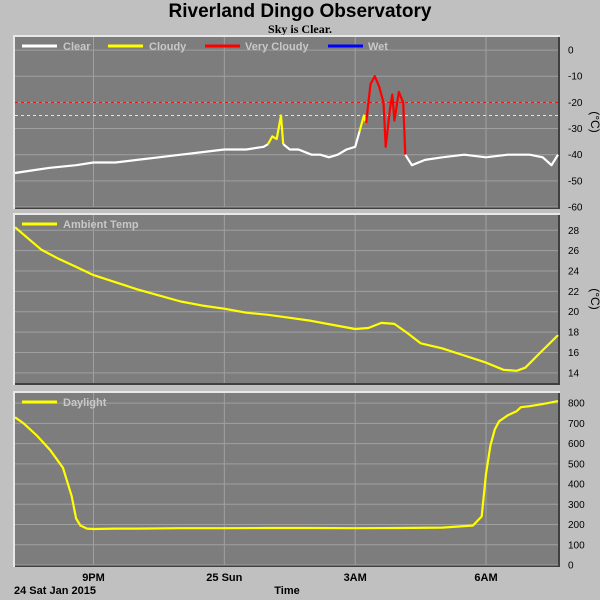  Describe the element at coordinates (77, 47) in the screenshot. I see `legend-label: Clear` at that location.